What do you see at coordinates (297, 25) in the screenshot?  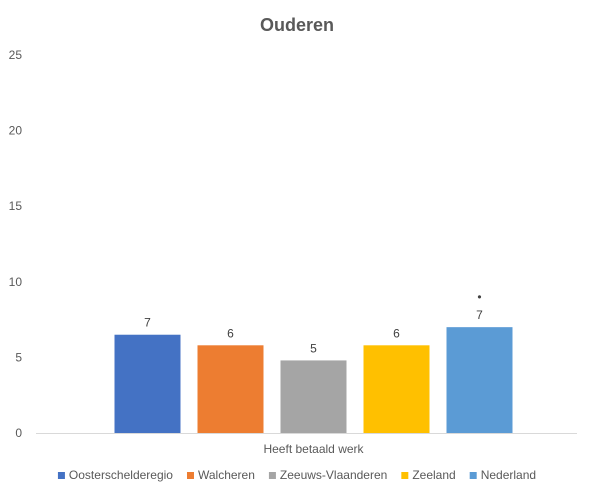 I see `chart-title: Ouderen` at bounding box center [297, 25].